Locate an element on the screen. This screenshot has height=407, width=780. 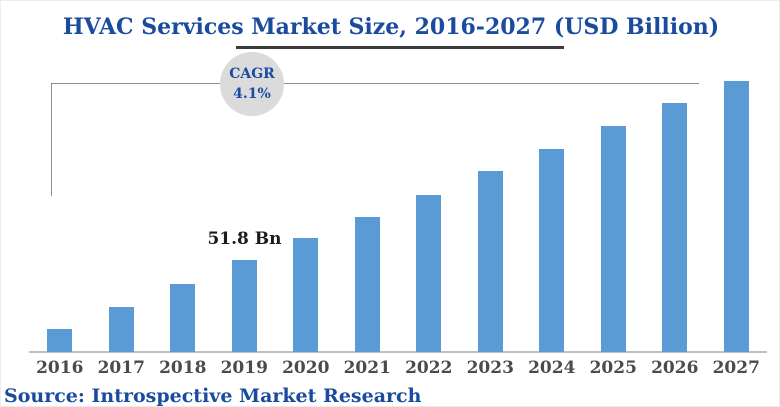
bar-2016 is located at coordinates (60, 340).